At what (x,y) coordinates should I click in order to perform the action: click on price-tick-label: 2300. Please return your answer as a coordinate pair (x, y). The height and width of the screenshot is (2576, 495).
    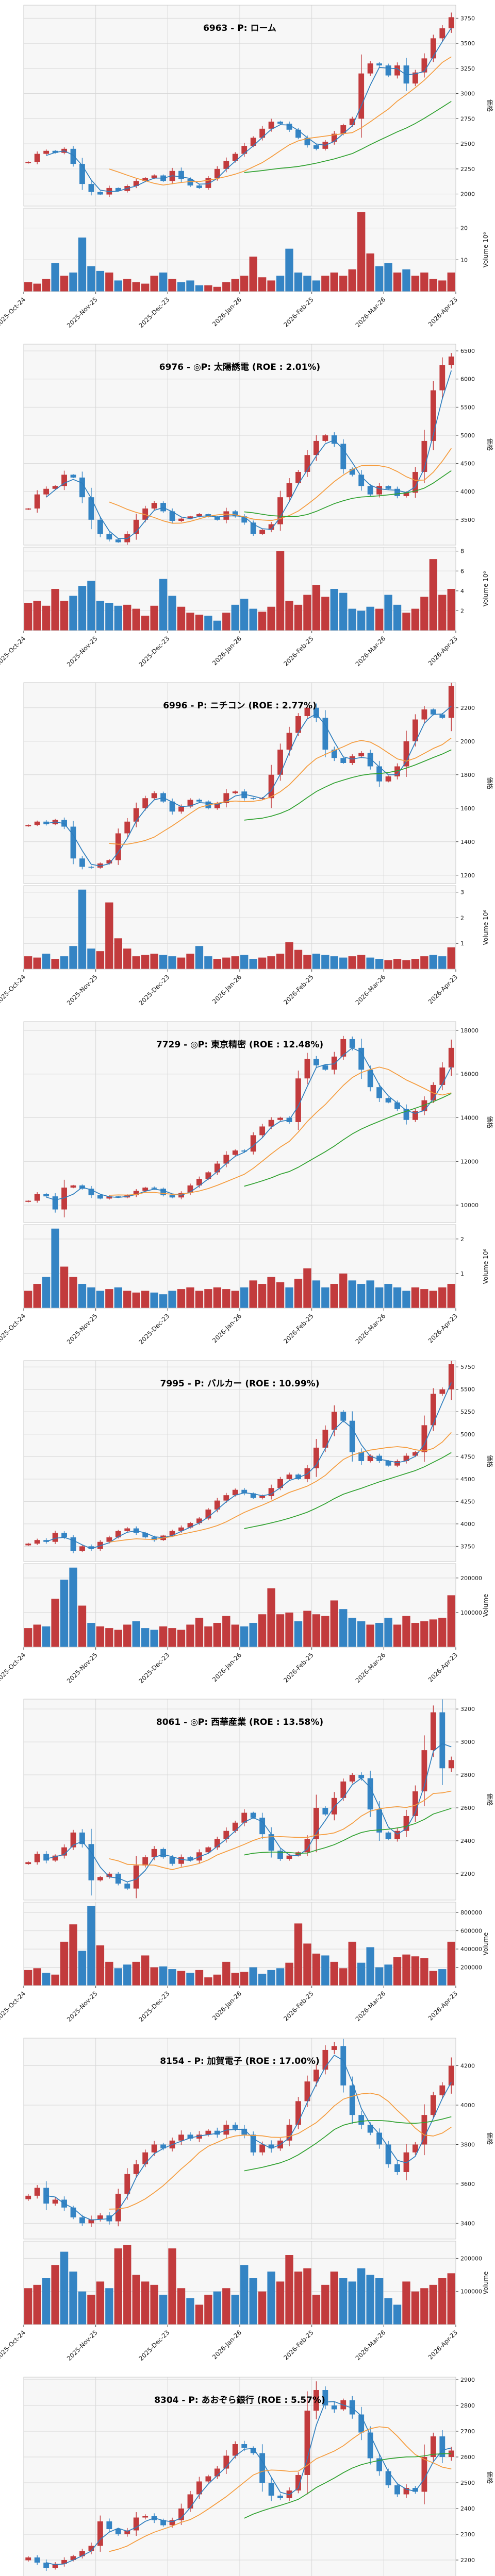
    Looking at the image, I should click on (468, 2534).